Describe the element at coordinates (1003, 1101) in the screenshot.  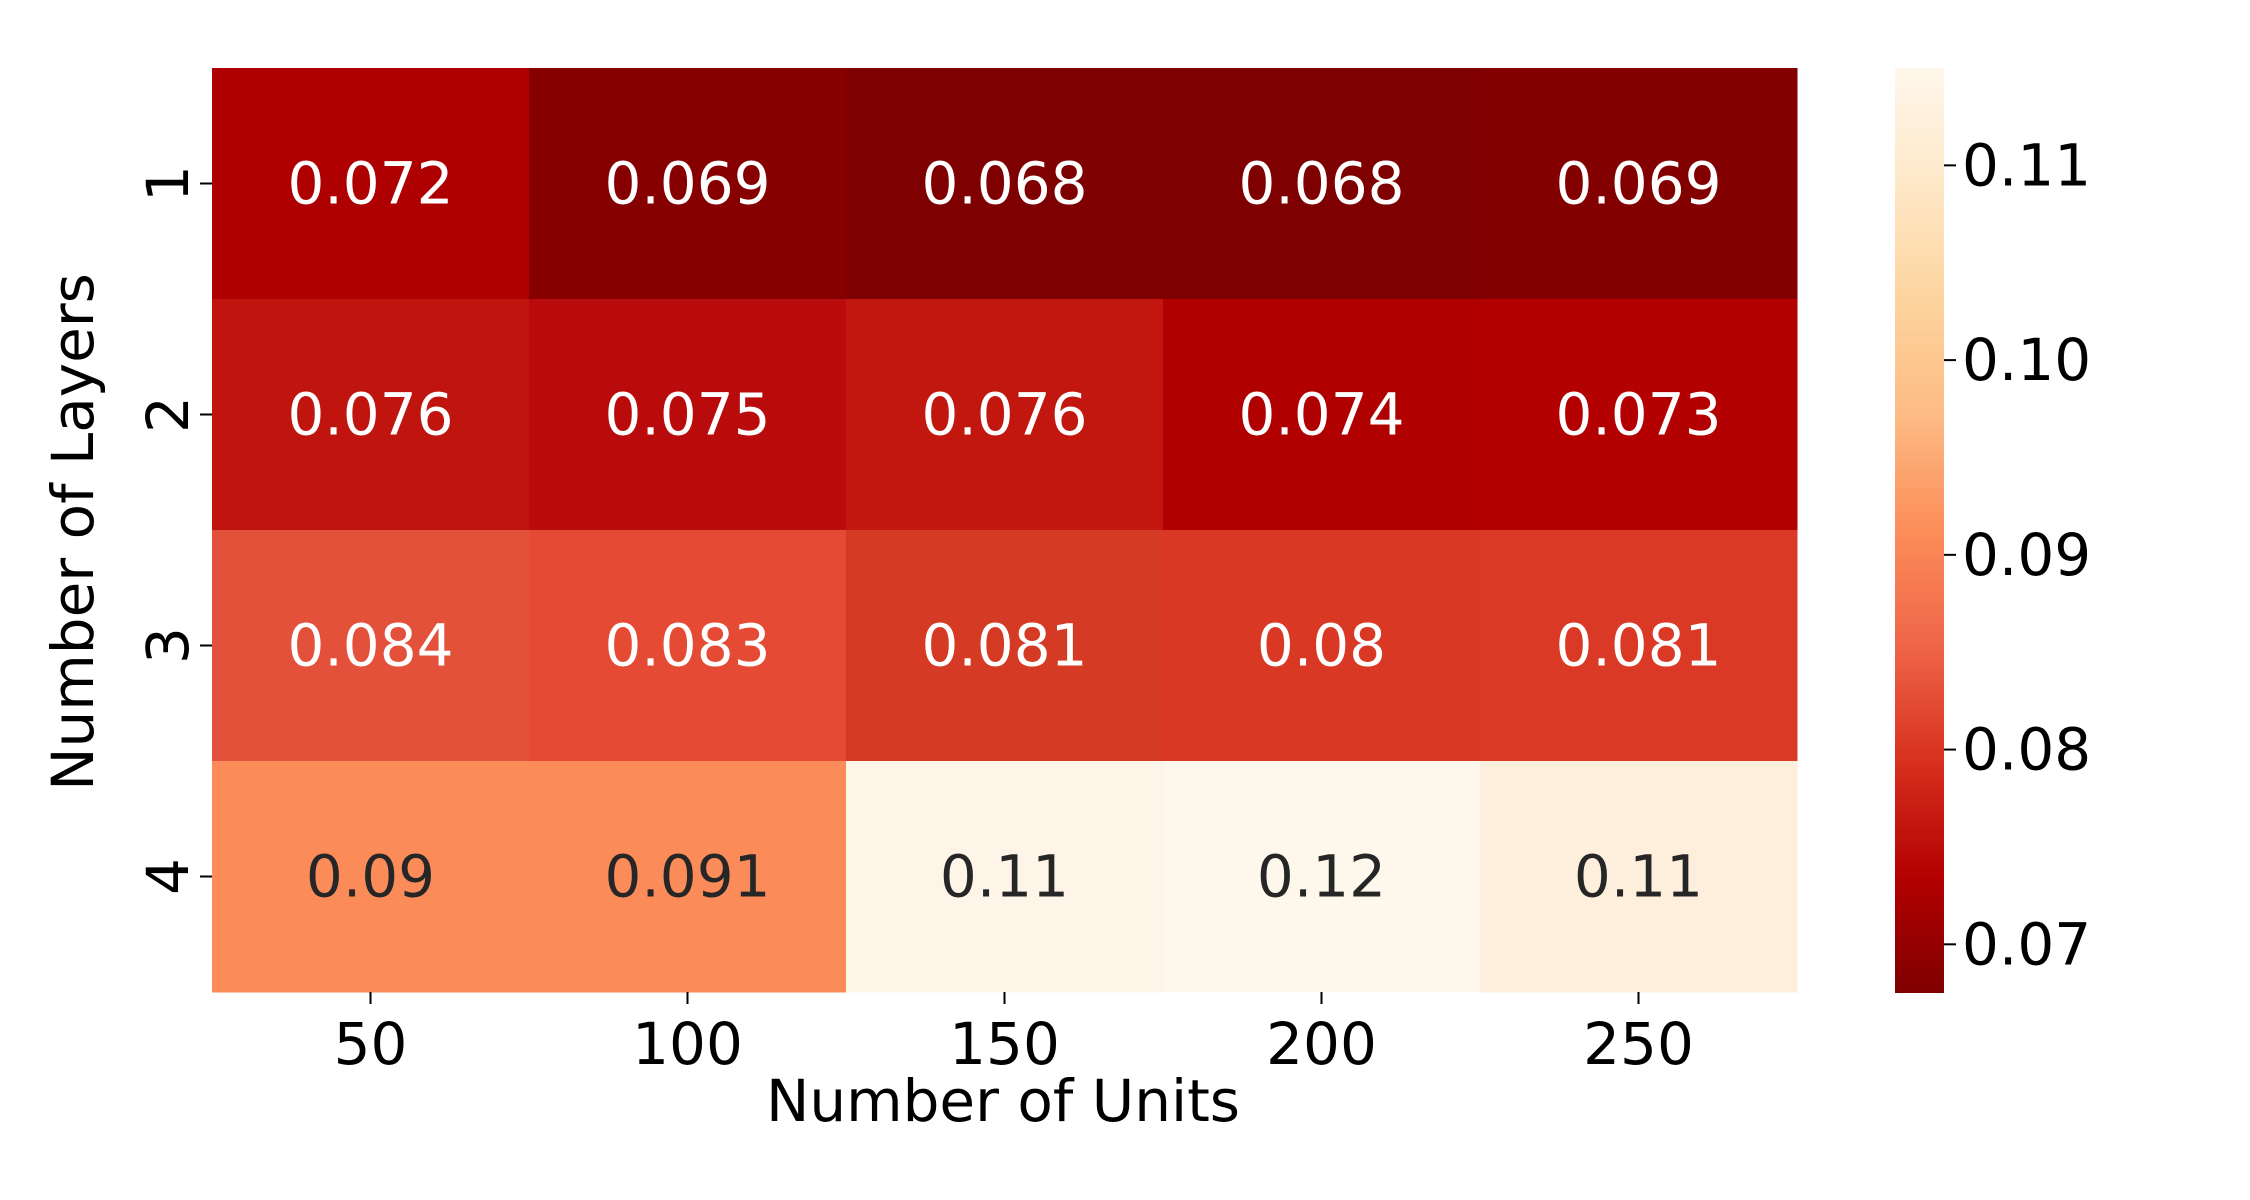
I see `x-axis-label: Number of Units` at that location.